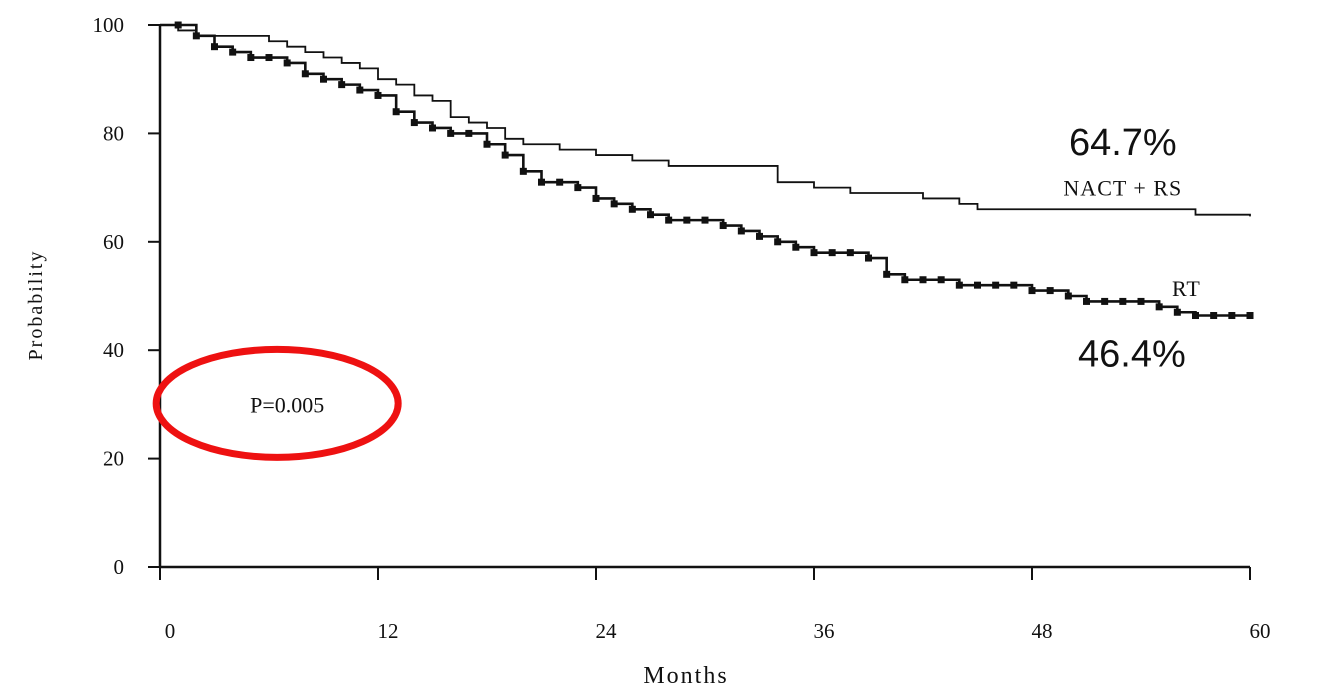 The image size is (1323, 694). What do you see at coordinates (109, 25) in the screenshot?
I see `y-tick-label: 100` at bounding box center [109, 25].